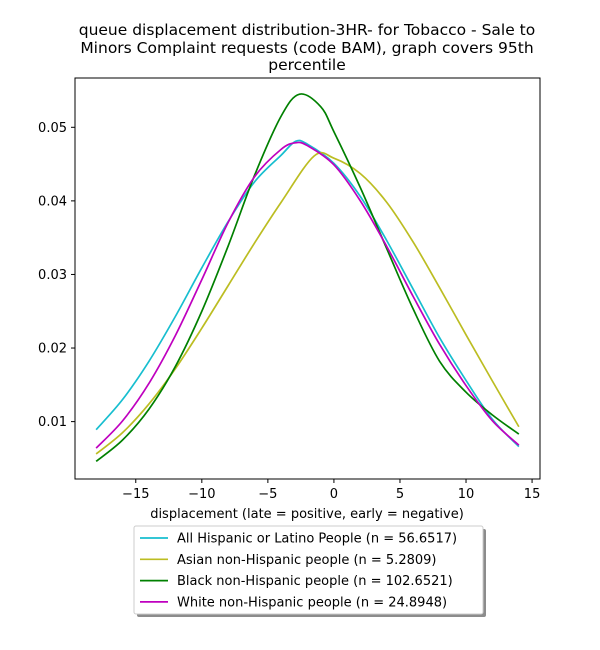  Describe the element at coordinates (334, 494) in the screenshot. I see `x-tick-label: 0` at that location.